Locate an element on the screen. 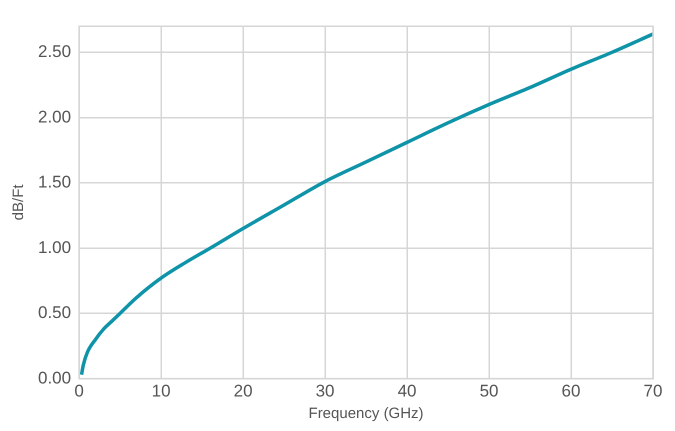 The height and width of the screenshot is (431, 675). y-axis-title: dB/Ft is located at coordinates (19, 202).